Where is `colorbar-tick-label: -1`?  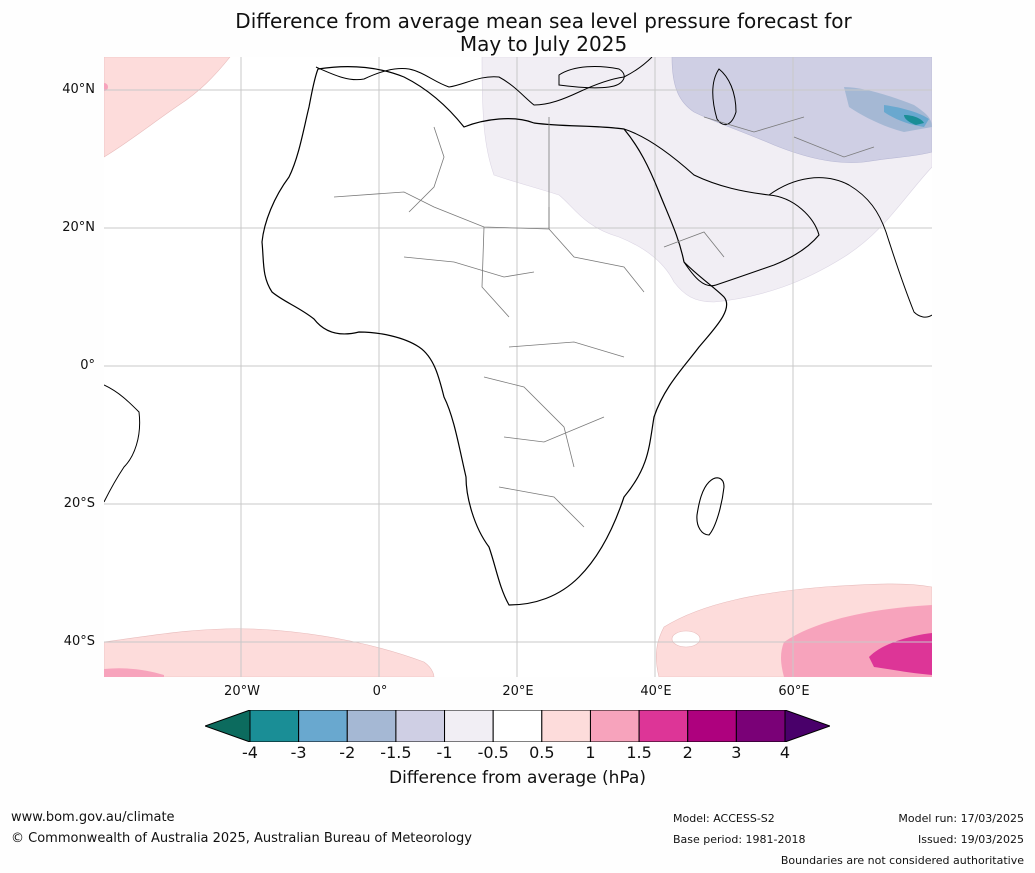
colorbar-tick-label: -1 is located at coordinates (444, 752).